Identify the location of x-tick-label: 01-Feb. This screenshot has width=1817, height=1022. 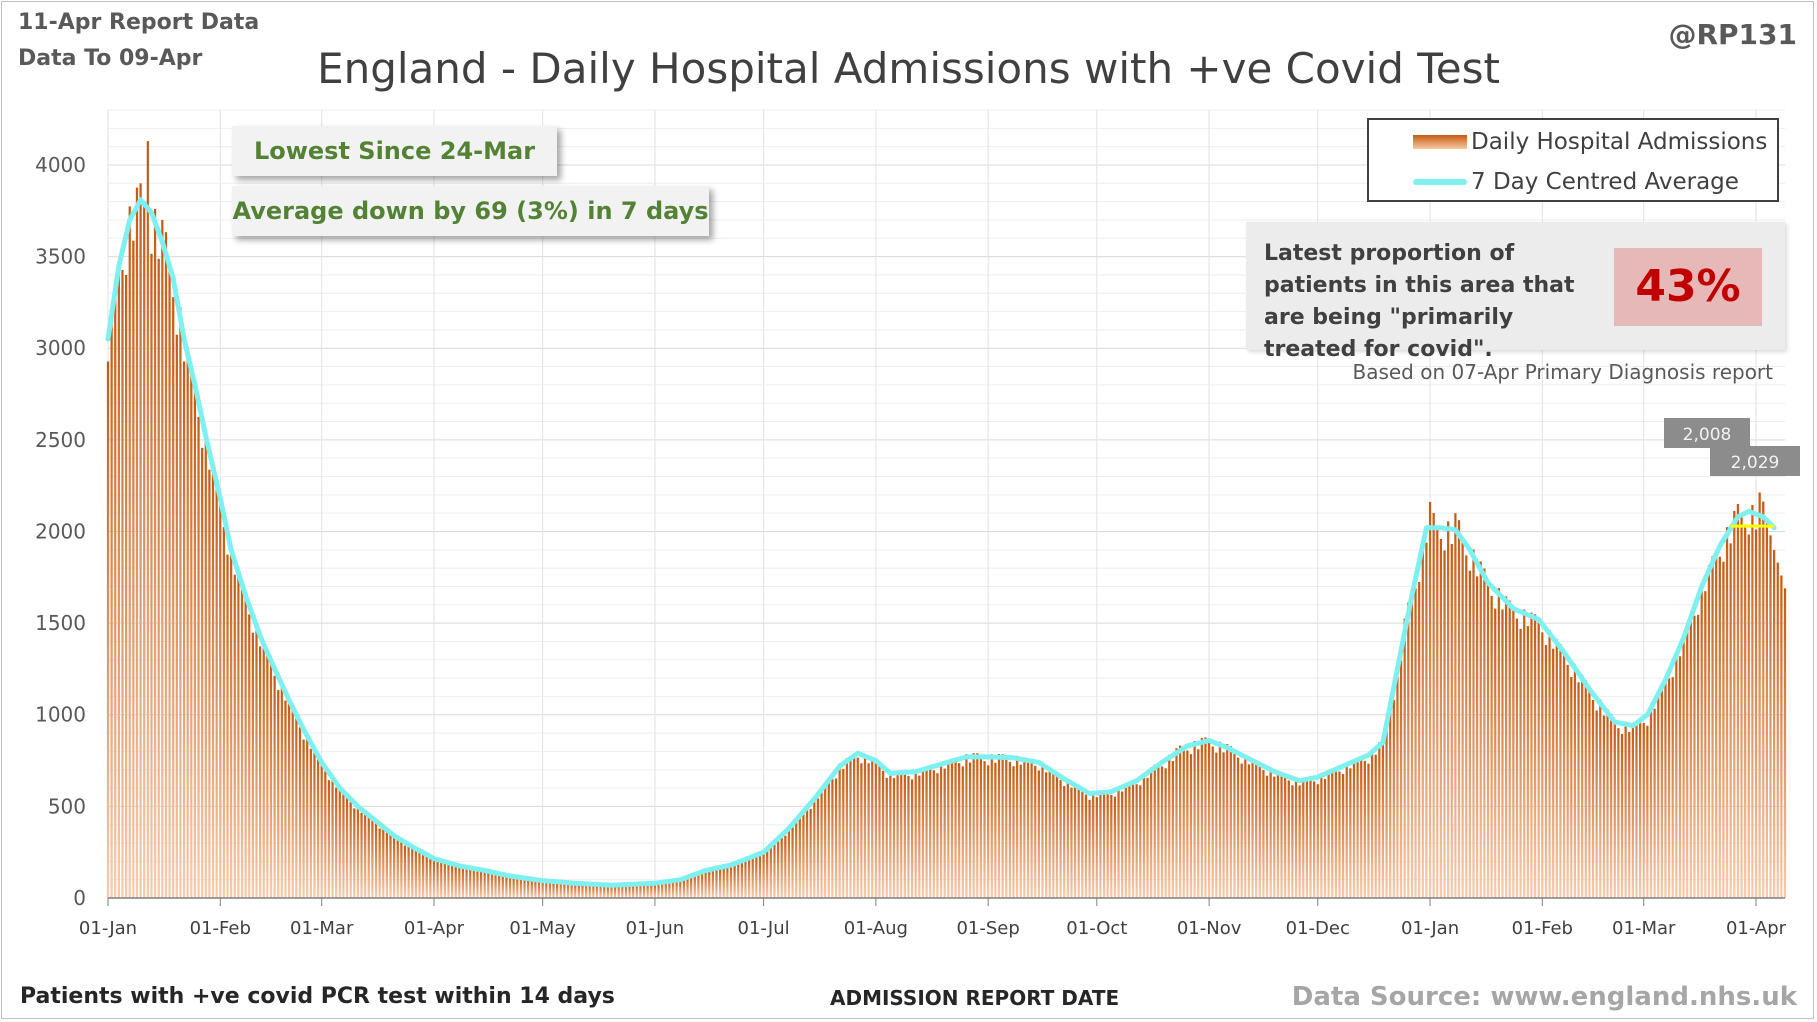
(220, 928).